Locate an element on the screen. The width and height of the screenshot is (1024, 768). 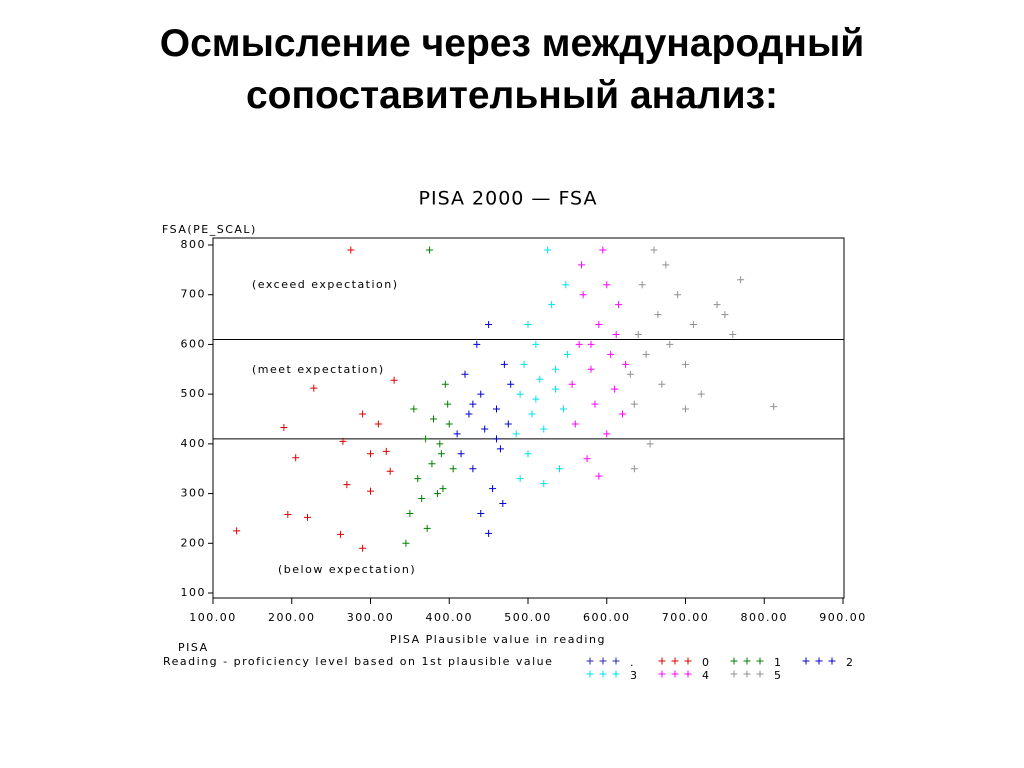
legend-label: 0 is located at coordinates (706, 662).